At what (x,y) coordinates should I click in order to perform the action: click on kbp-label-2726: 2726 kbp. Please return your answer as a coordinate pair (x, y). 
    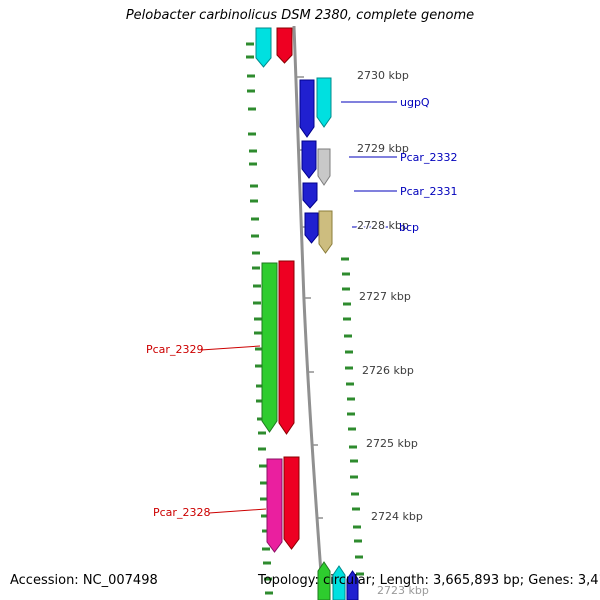
    Looking at the image, I should click on (388, 370).